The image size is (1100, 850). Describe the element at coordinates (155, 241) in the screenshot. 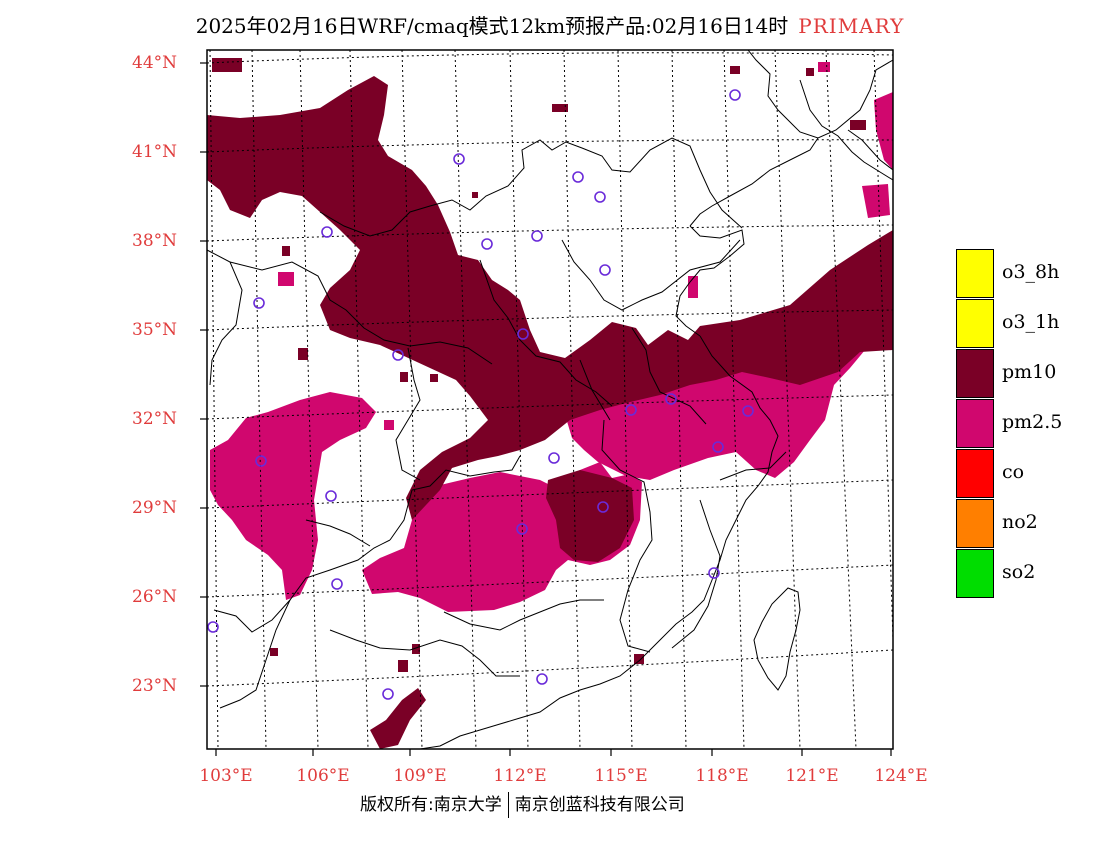

I see `lat-label: 38°N` at that location.